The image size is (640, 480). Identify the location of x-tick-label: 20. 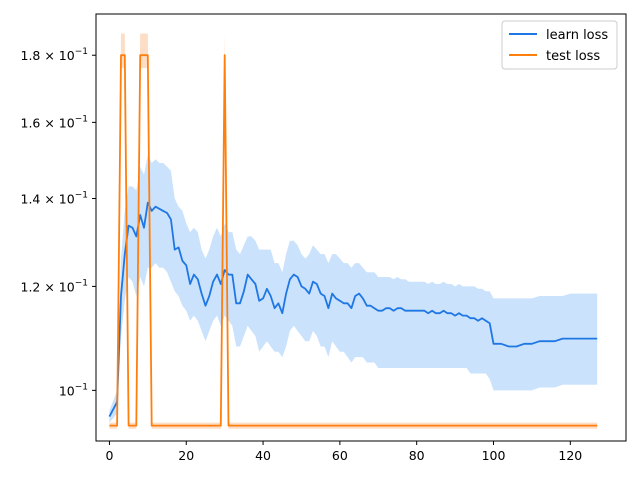
(186, 455).